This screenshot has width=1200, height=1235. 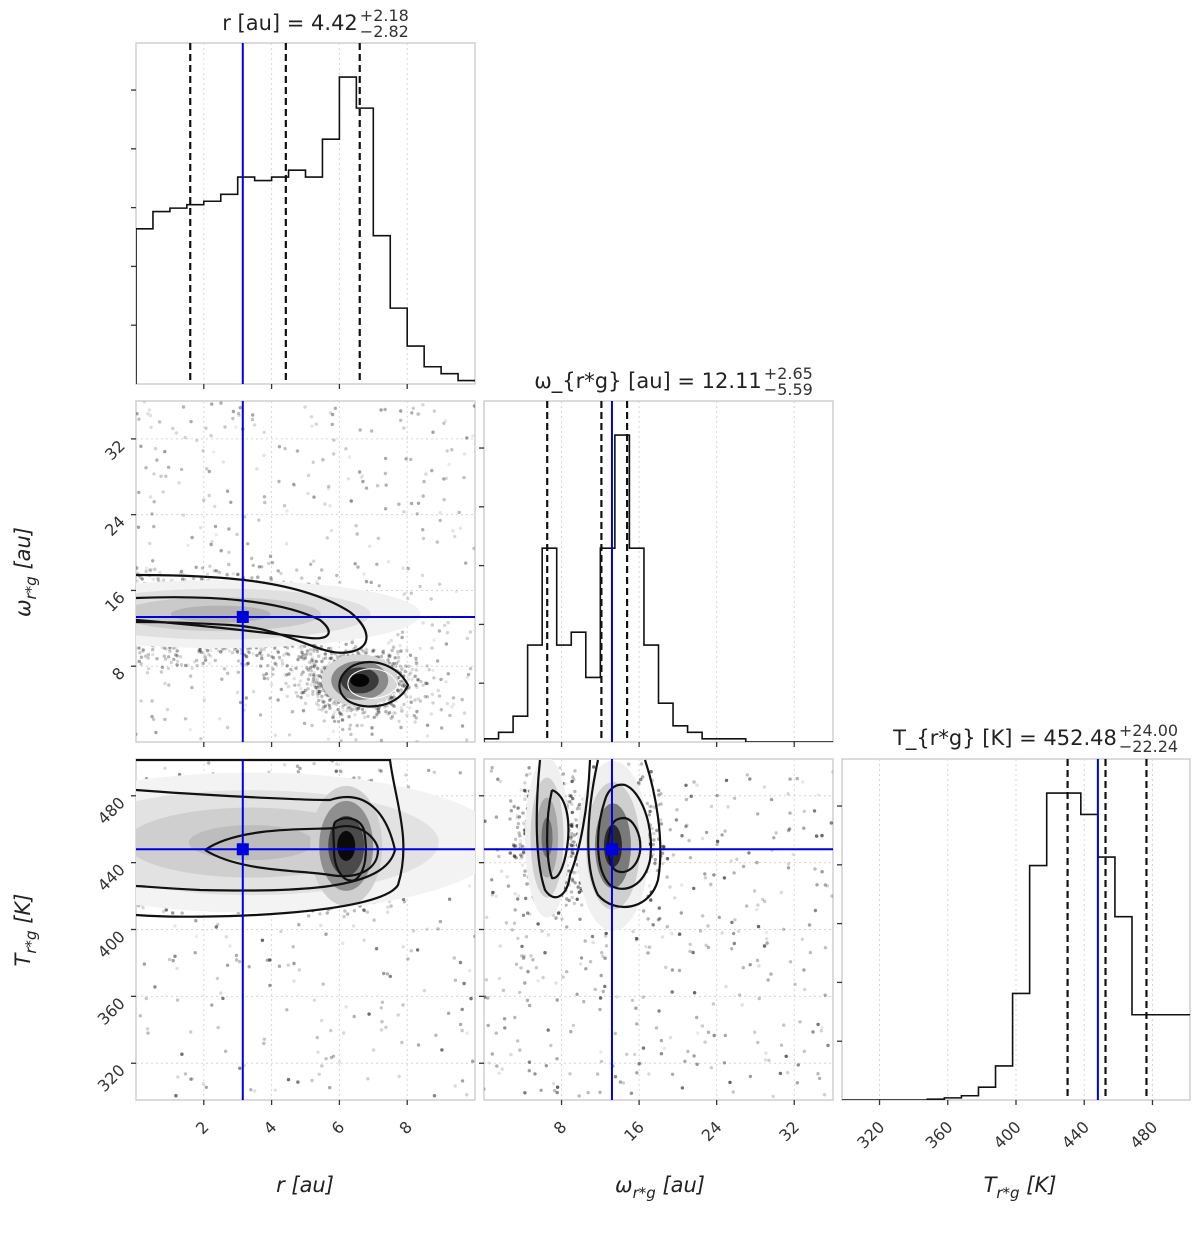 What do you see at coordinates (1016, 929) in the screenshot?
I see `hist-panel-2-content` at bounding box center [1016, 929].